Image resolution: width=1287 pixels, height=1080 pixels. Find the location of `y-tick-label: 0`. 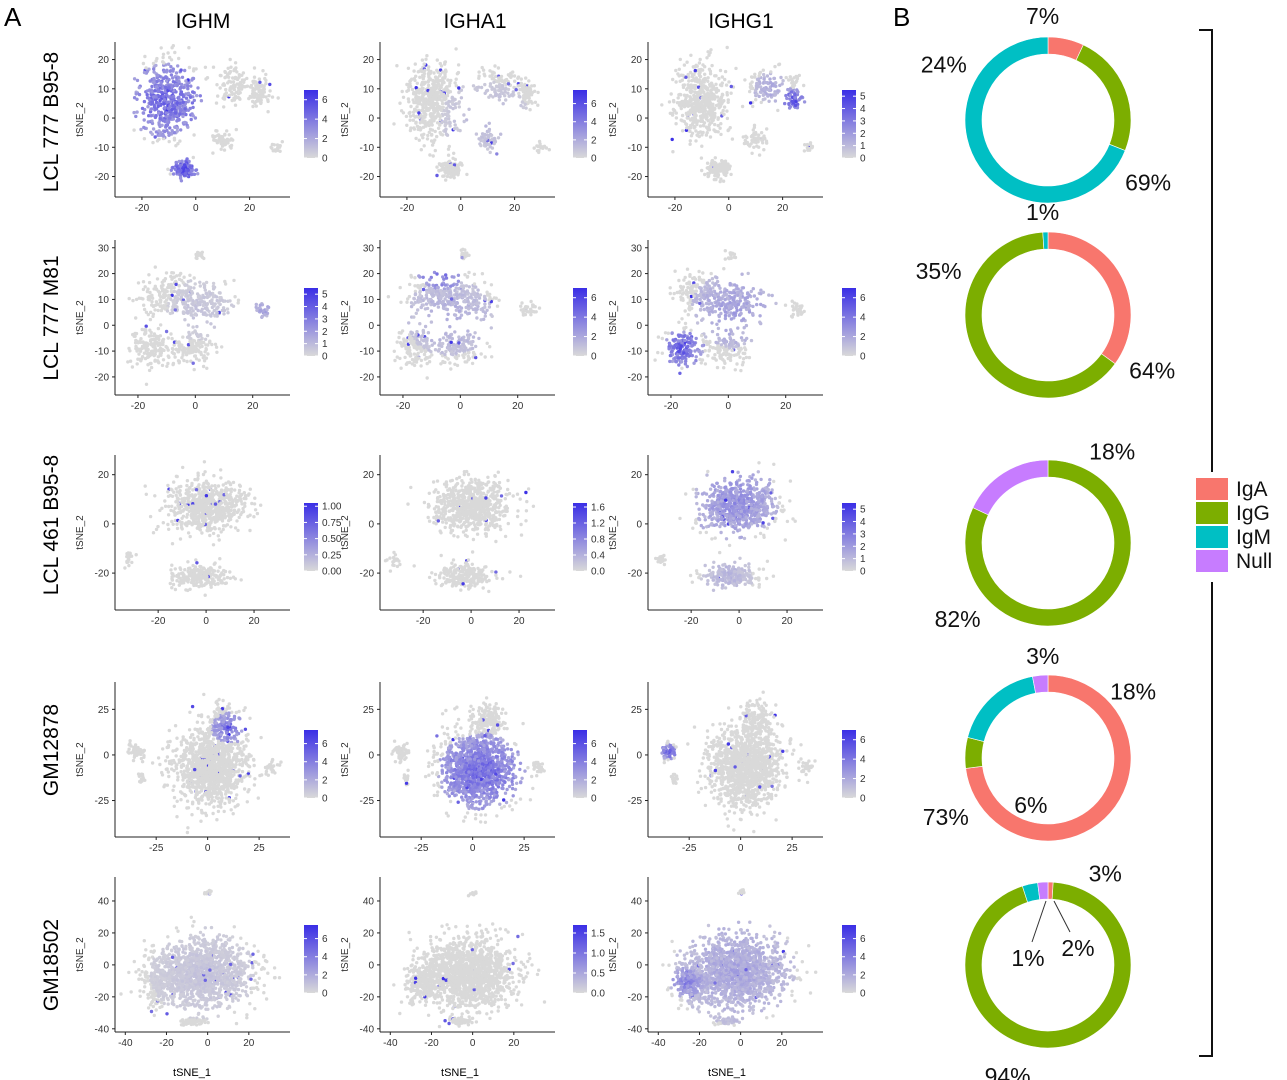

y-tick-label: 0 is located at coordinates (106, 524).